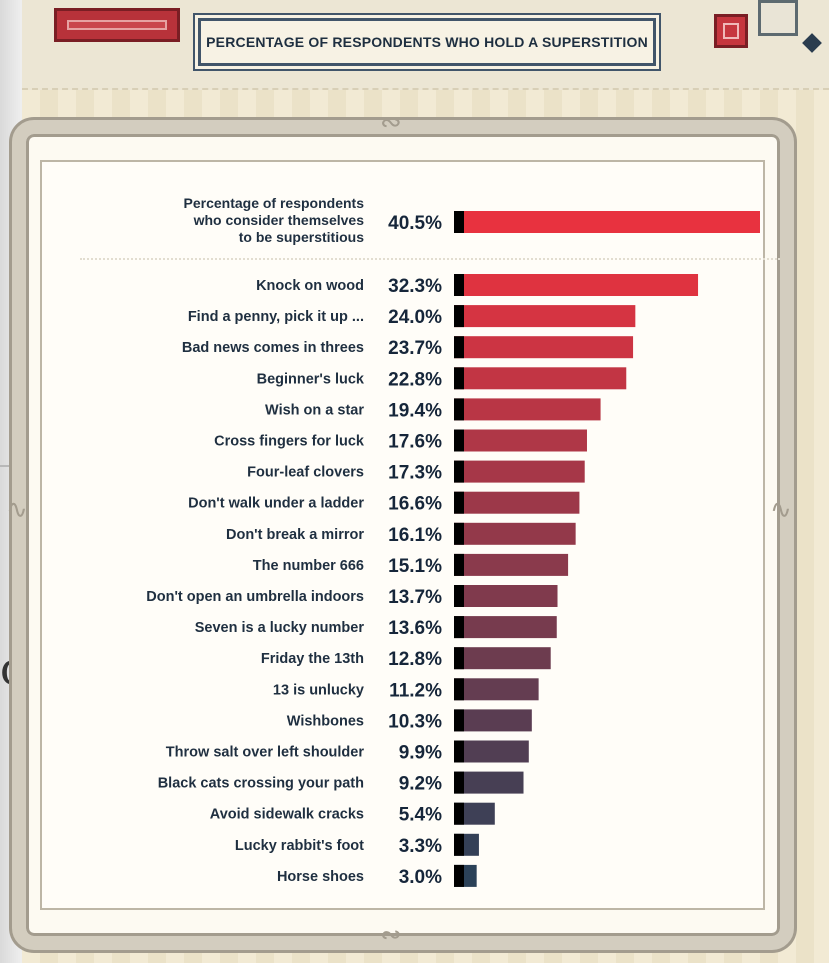 Image resolution: width=829 pixels, height=963 pixels. Describe the element at coordinates (311, 379) in the screenshot. I see `category-label: Beginner's luck` at that location.